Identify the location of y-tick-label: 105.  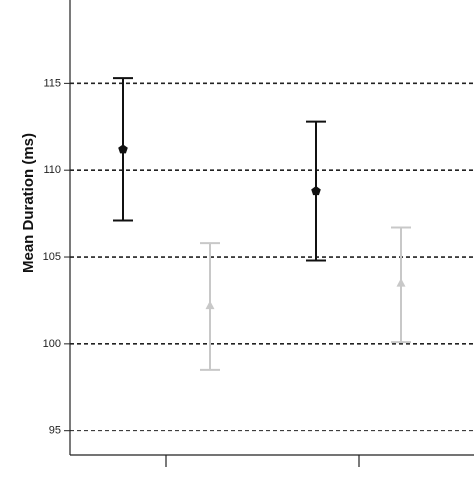
(52, 257).